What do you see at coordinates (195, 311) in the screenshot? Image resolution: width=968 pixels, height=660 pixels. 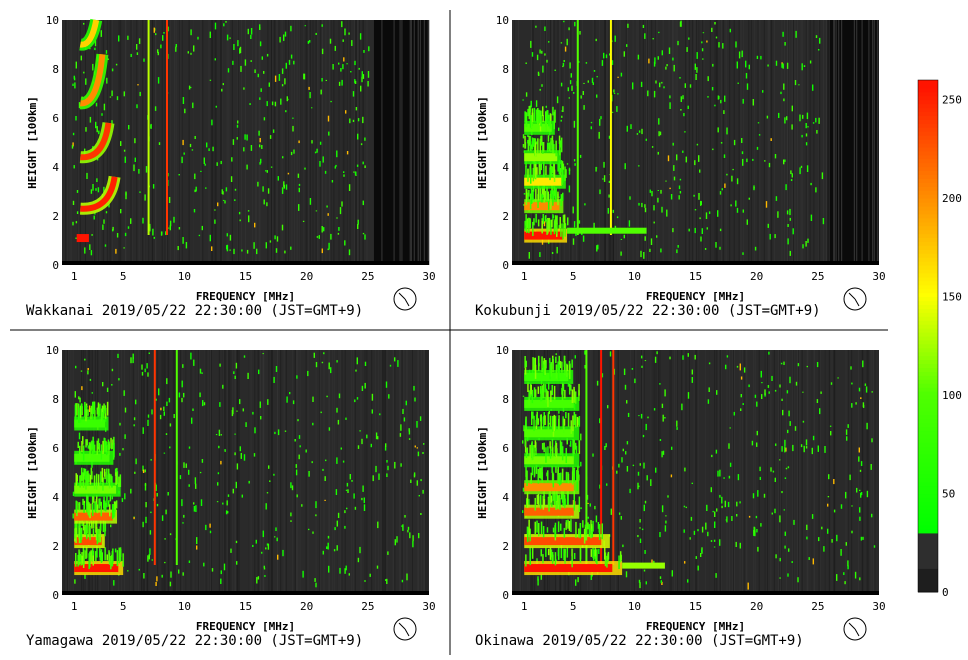 I see `caption-wakkanai: Wakkanai 2019/05/22 22:30:00 (JST=GMT+9)` at bounding box center [195, 311].